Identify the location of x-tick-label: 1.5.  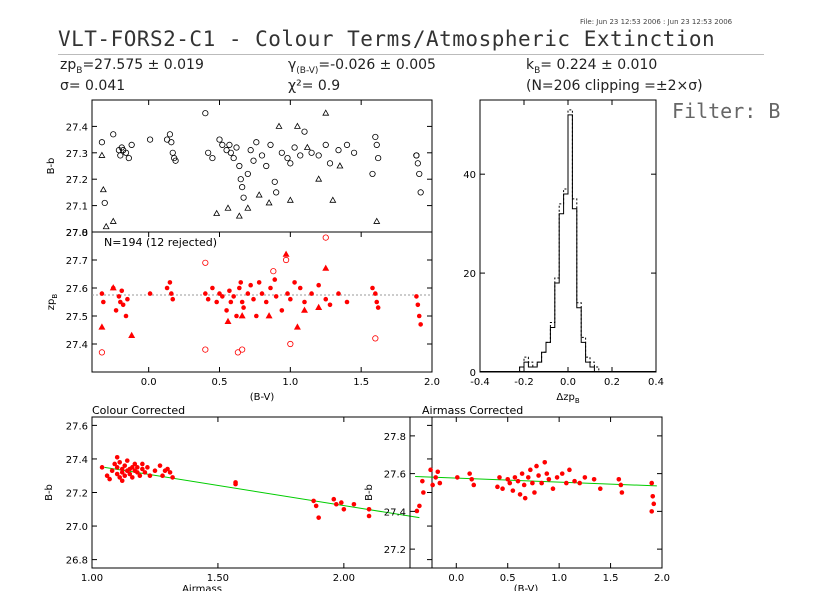
(611, 578).